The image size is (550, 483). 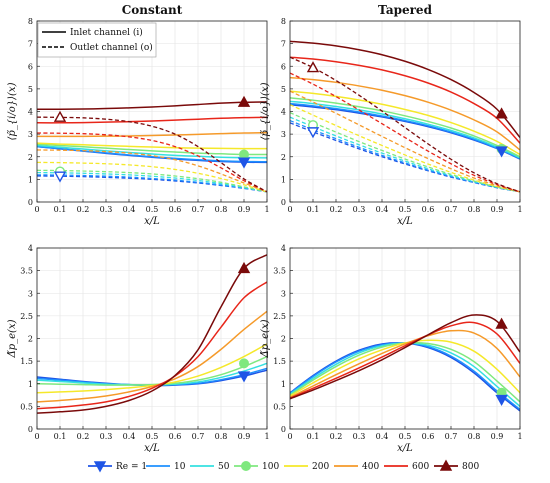 I want to click on series-line-re-600-inlet, so click(x=405, y=100).